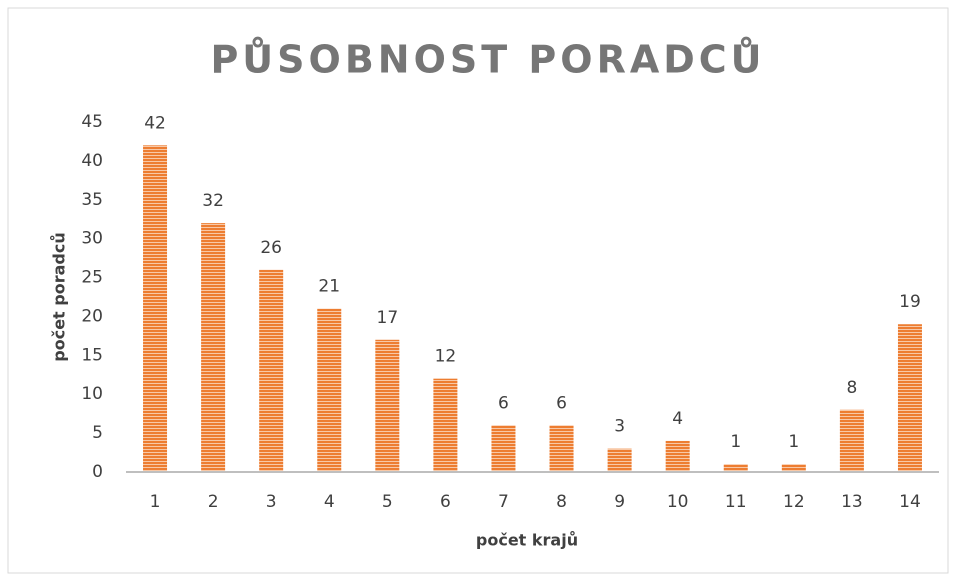 Image resolution: width=957 pixels, height=581 pixels. What do you see at coordinates (155, 123) in the screenshot?
I see `data-label: 42` at bounding box center [155, 123].